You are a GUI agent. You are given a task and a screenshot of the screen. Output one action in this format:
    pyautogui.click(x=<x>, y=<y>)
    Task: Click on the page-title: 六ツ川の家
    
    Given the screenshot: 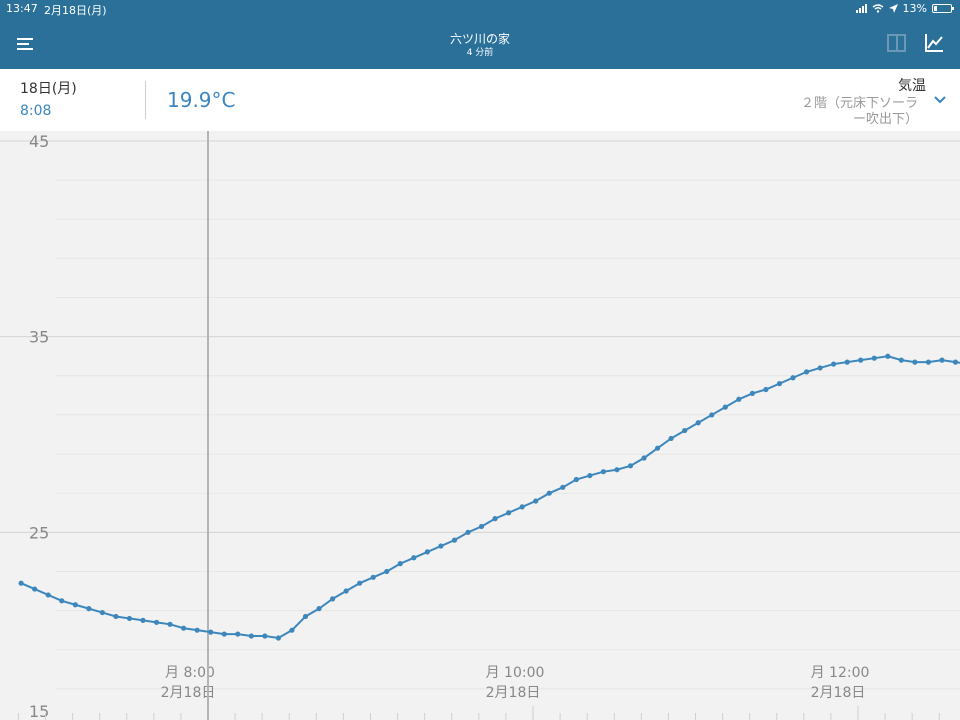 What is the action you would take?
    pyautogui.click(x=479, y=39)
    